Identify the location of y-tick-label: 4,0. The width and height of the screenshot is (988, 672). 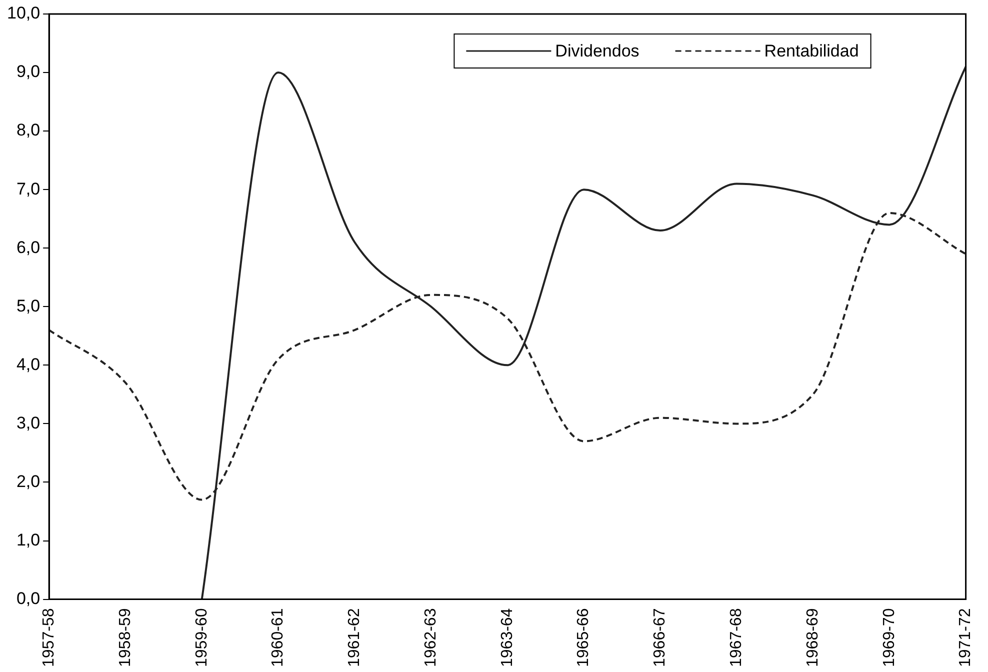
(28, 364).